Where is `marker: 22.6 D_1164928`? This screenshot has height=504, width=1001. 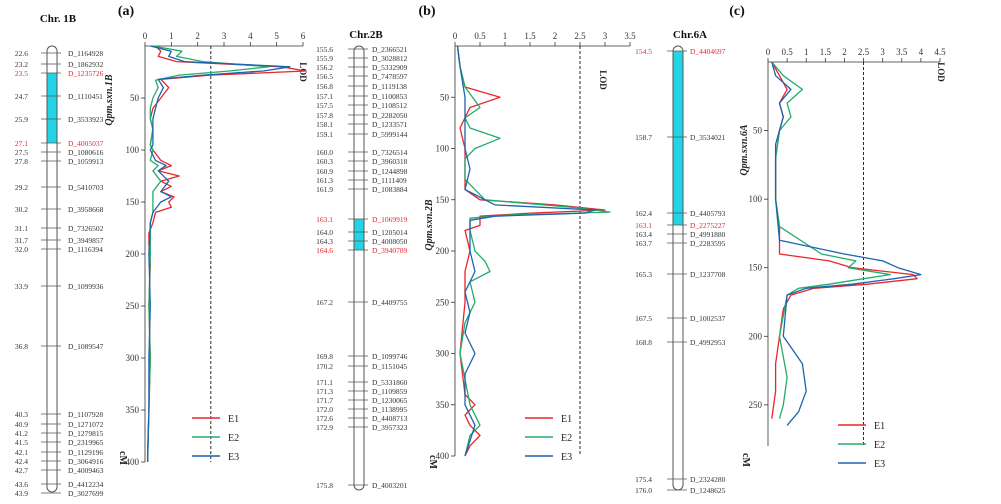
marker: 22.6 D_1164928 is located at coordinates (59, 53).